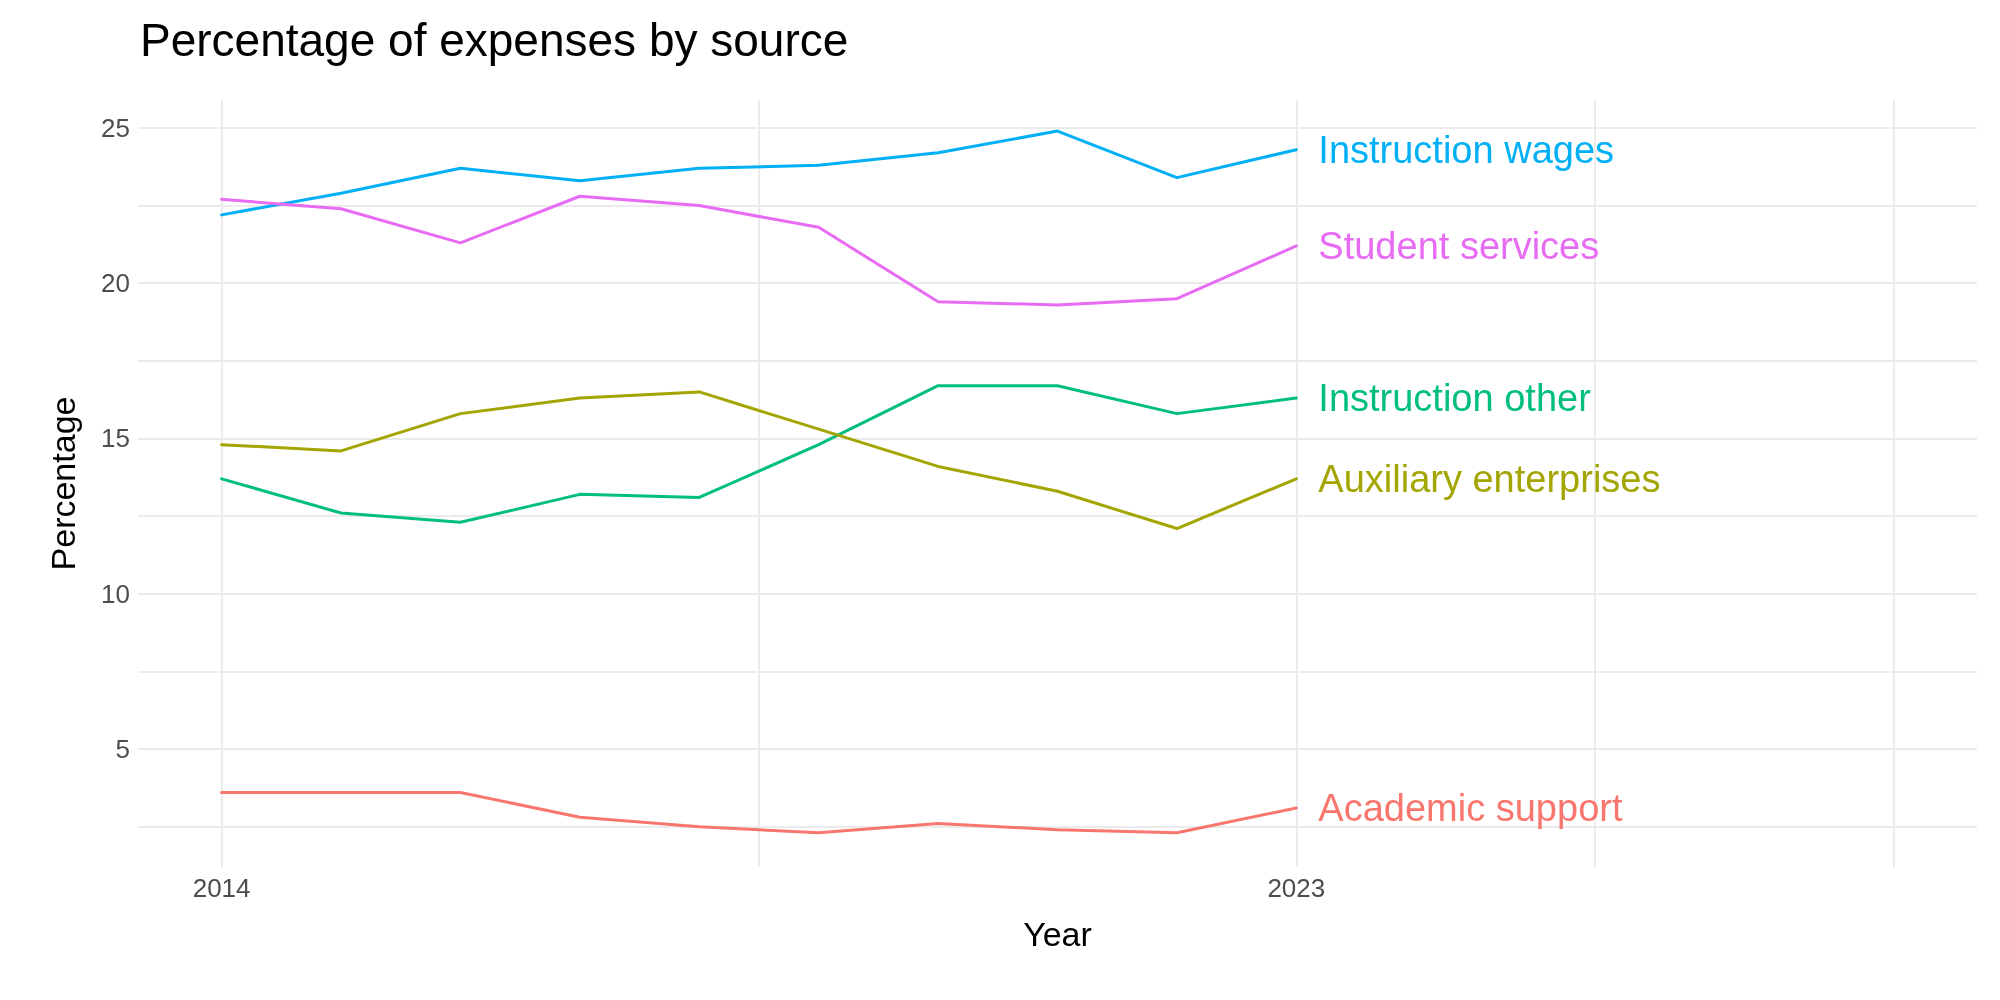  What do you see at coordinates (1466, 149) in the screenshot?
I see `series-label: Instruction wages` at bounding box center [1466, 149].